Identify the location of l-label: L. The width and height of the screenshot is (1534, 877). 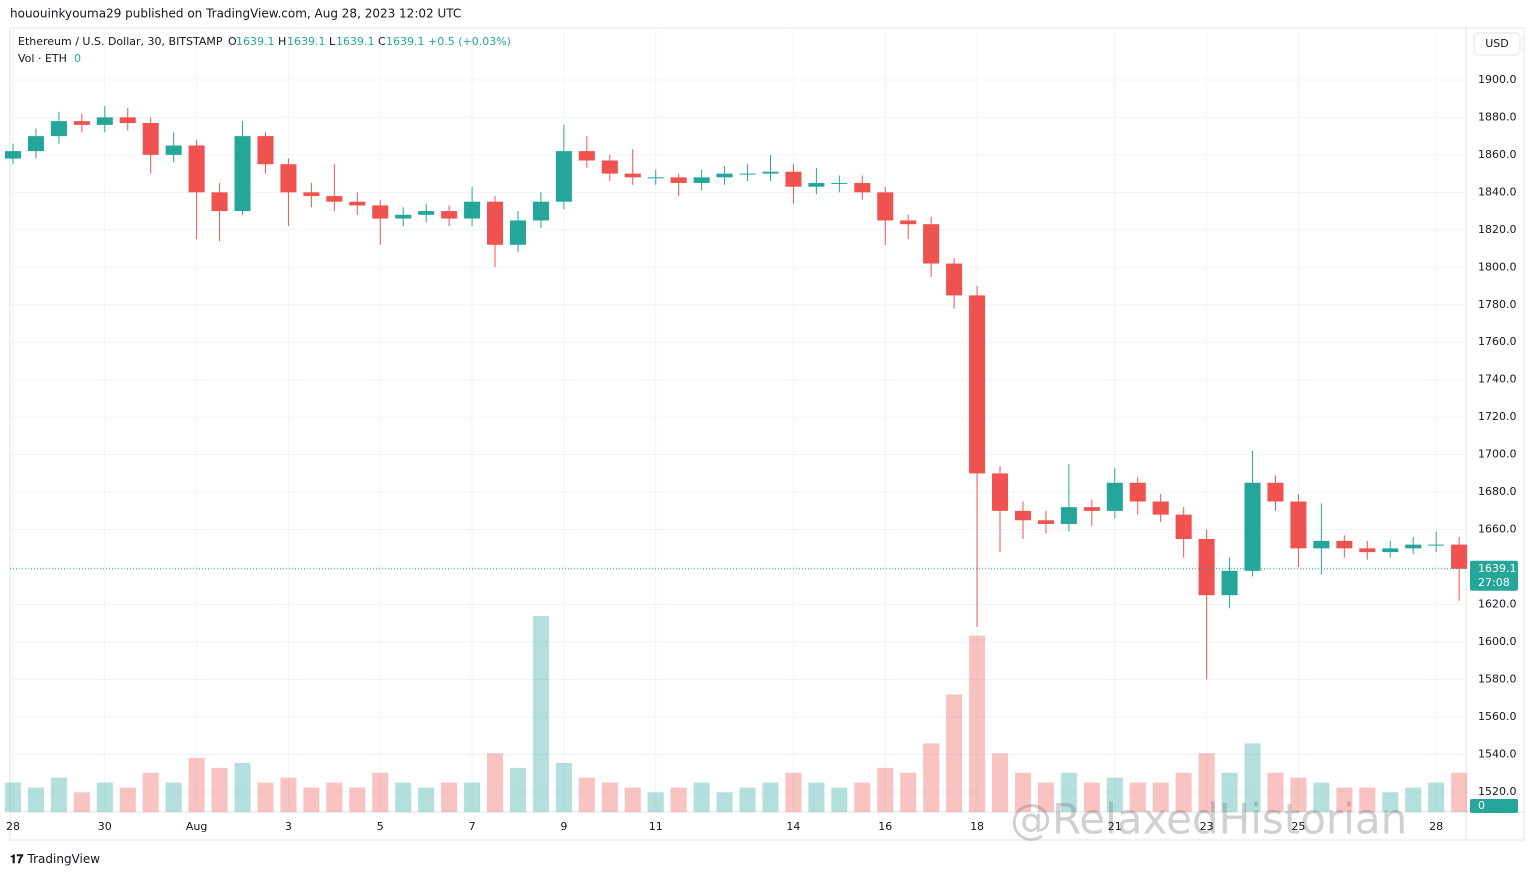
(332, 41).